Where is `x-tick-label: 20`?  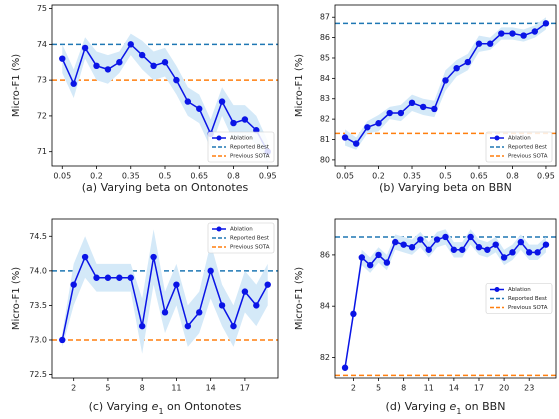
x-tick-label: 20 is located at coordinates (504, 388).